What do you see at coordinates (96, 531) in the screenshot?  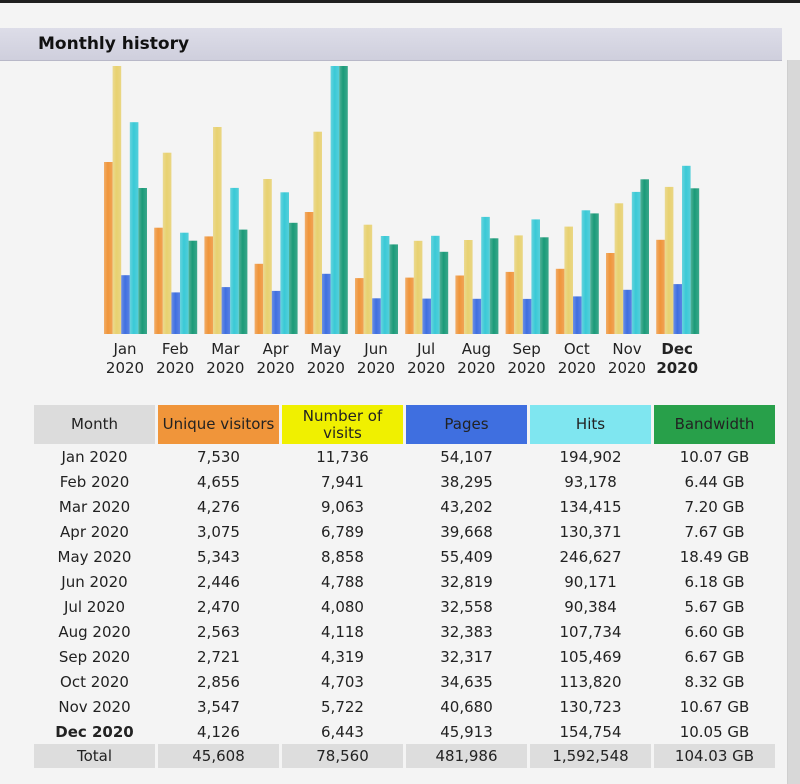 I see `cell-month: Apr 2020` at bounding box center [96, 531].